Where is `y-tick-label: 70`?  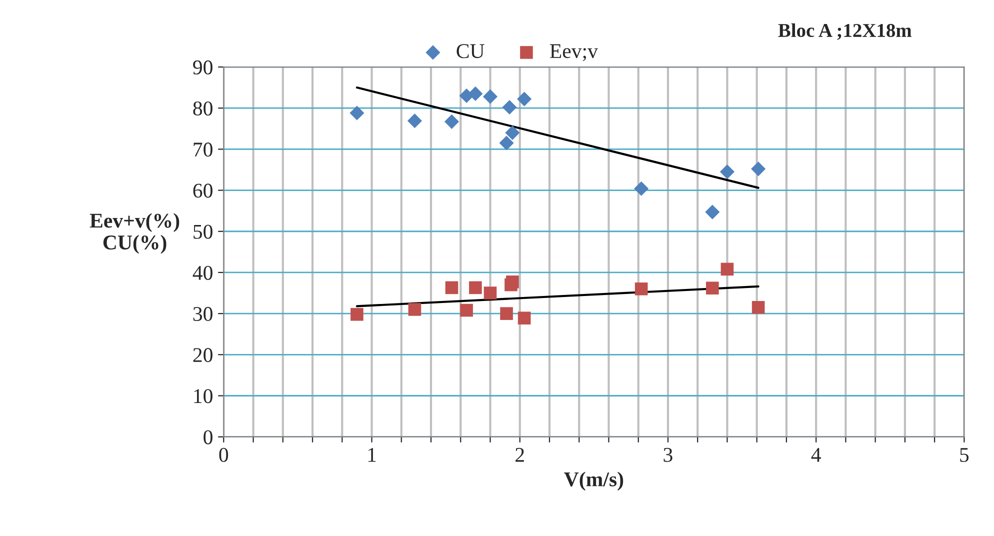
y-tick-label: 70 is located at coordinates (203, 149).